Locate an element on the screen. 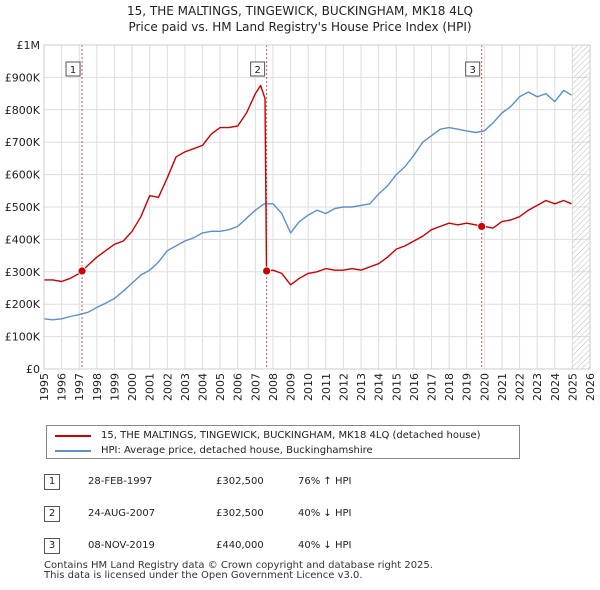  legend-swatch-property is located at coordinates (73, 436).